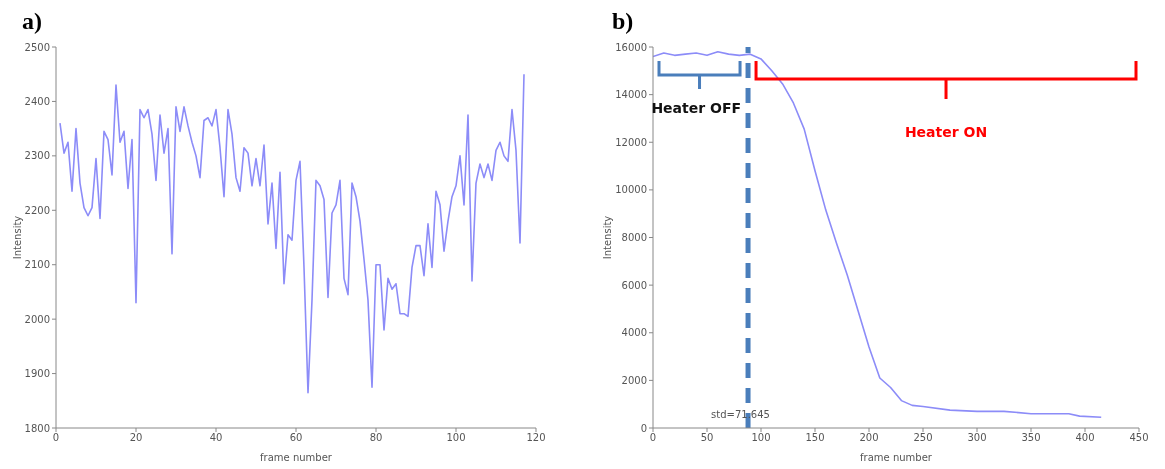  What do you see at coordinates (376, 438) in the screenshot?
I see `x-tick-label: 80` at bounding box center [376, 438].